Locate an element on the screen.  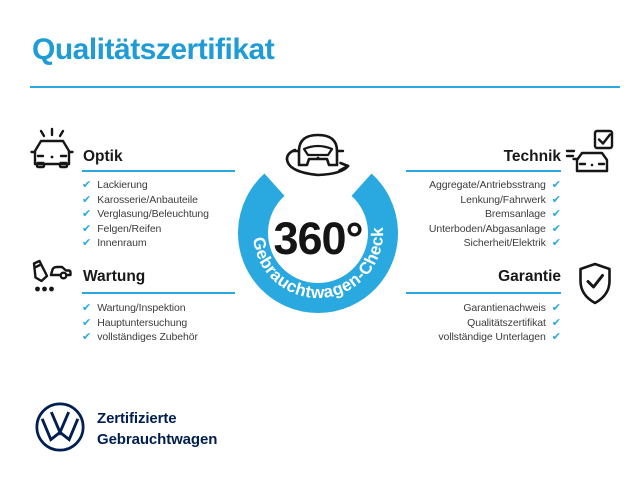
list-item: vollständige Unterlagen ✔ is located at coordinates (450, 338).